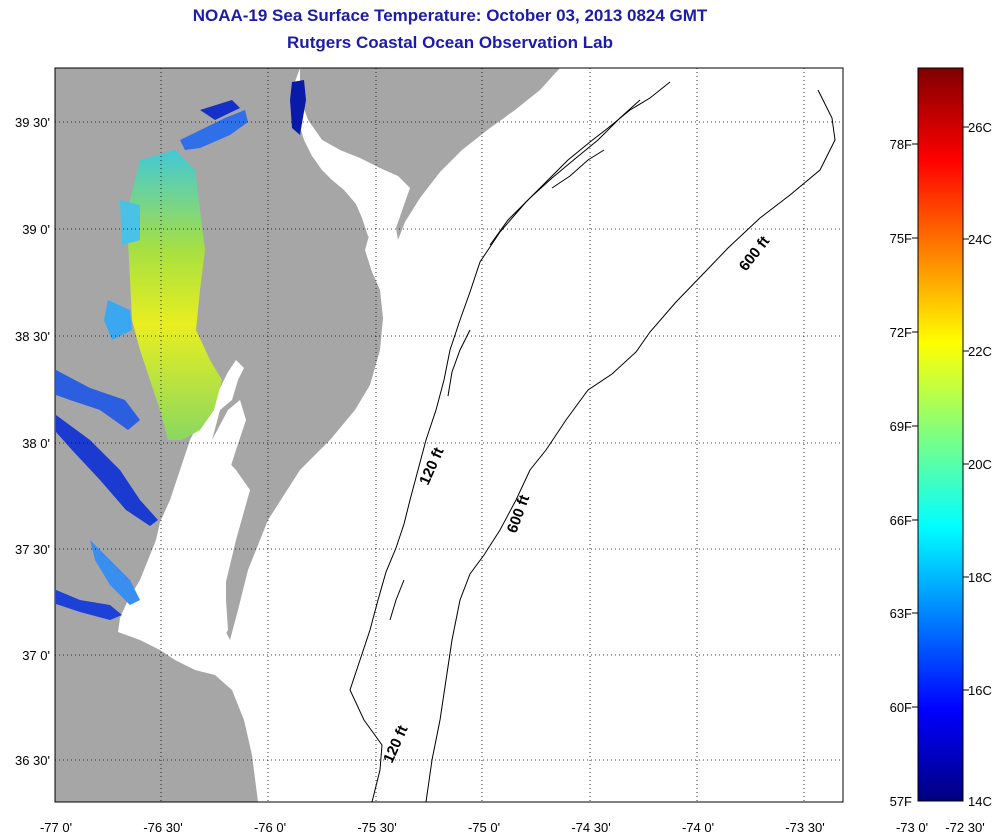  I want to click on map-subtitle: Rutgers Coastal Ocean Observation Lab, so click(450, 42).